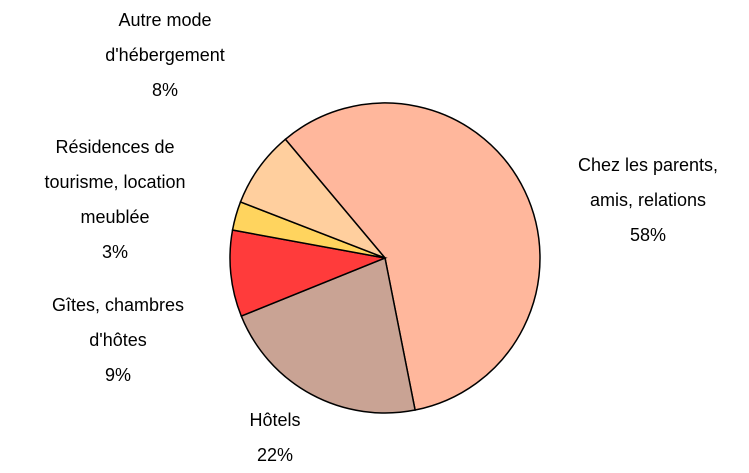 Image resolution: width=749 pixels, height=473 pixels. What do you see at coordinates (648, 182) in the screenshot?
I see `category-label: Chez les parents, amis, relations` at bounding box center [648, 182].